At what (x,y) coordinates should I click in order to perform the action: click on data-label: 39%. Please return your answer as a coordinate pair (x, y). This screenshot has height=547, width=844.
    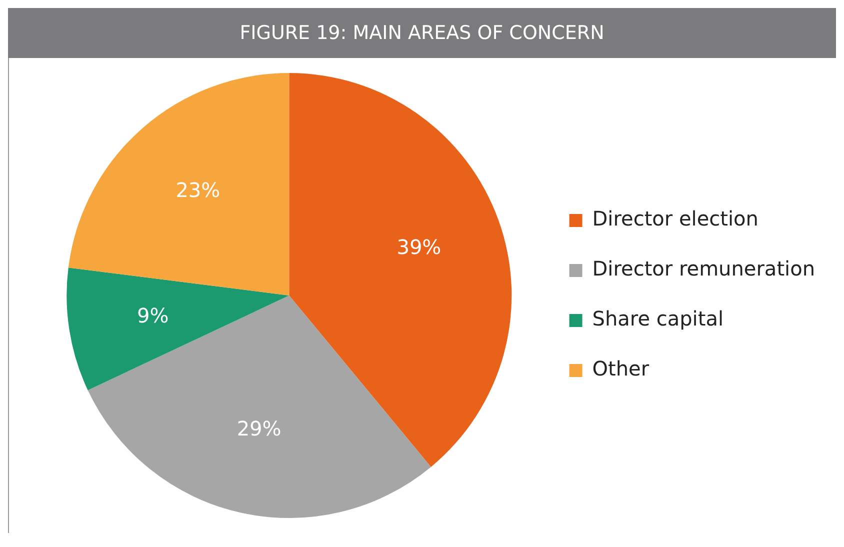
    Looking at the image, I should click on (419, 246).